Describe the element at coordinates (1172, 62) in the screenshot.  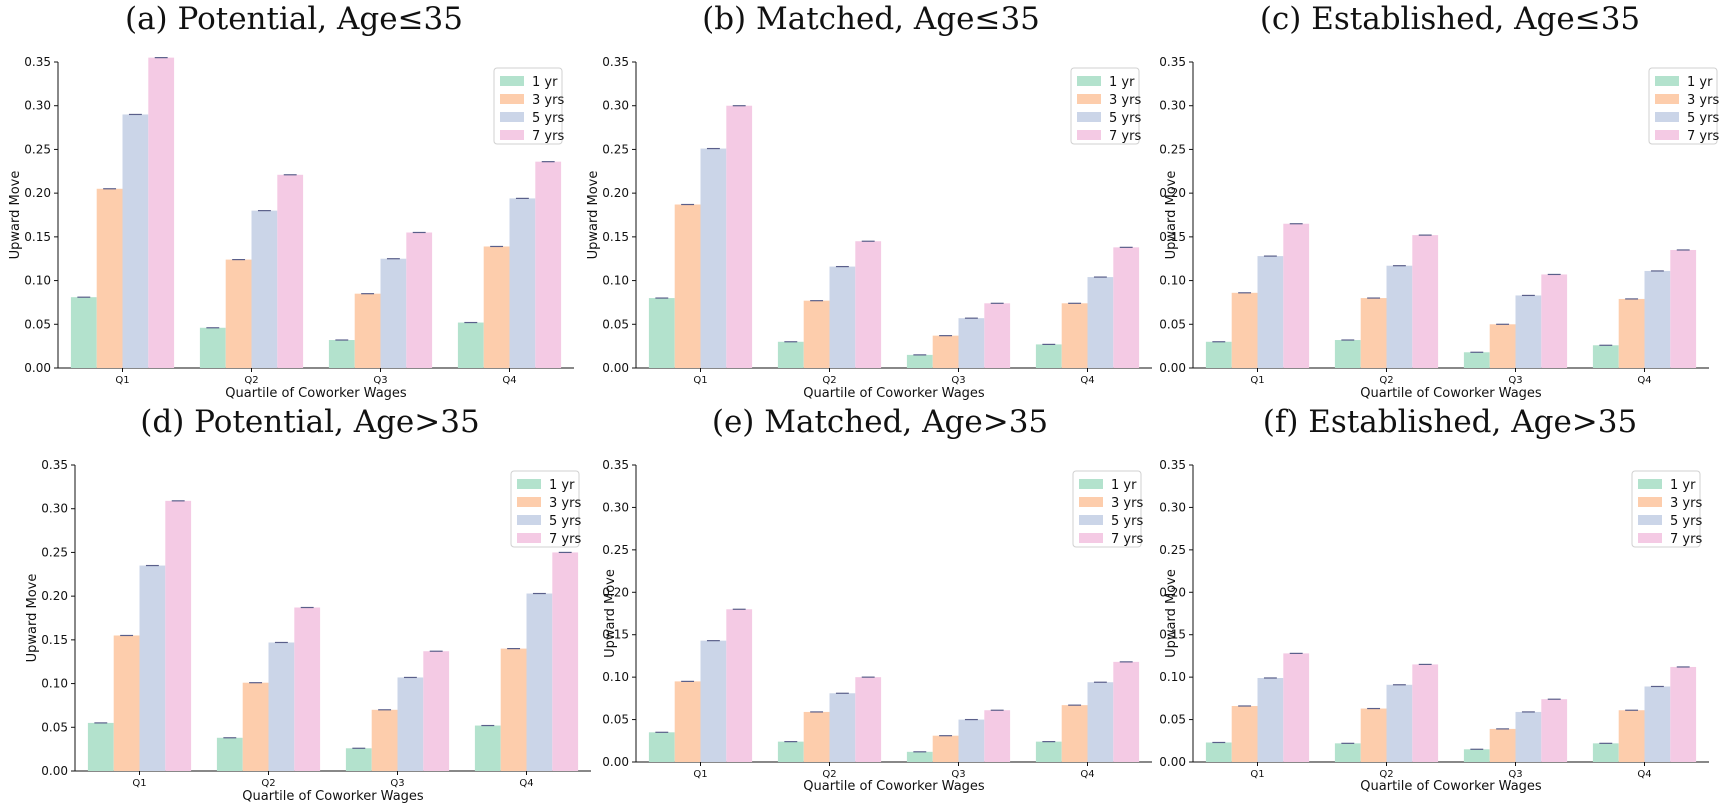
I see `y-tick-label: 0.35` at that location.